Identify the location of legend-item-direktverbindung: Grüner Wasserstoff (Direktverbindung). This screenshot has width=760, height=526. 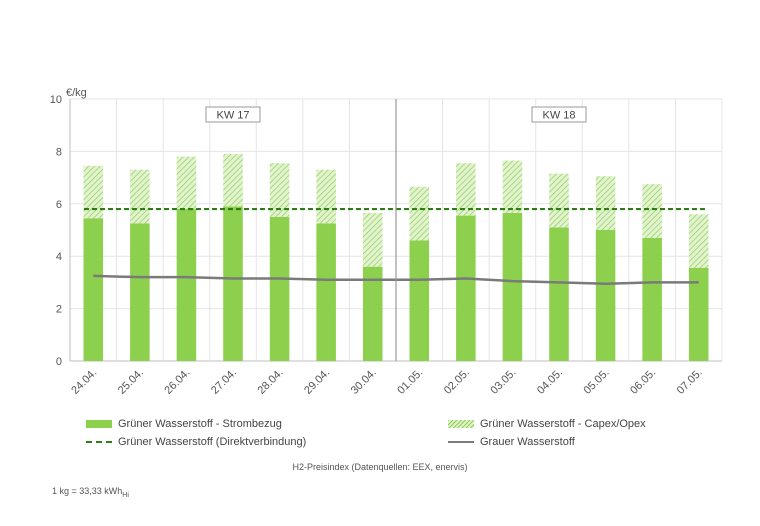
(196, 442).